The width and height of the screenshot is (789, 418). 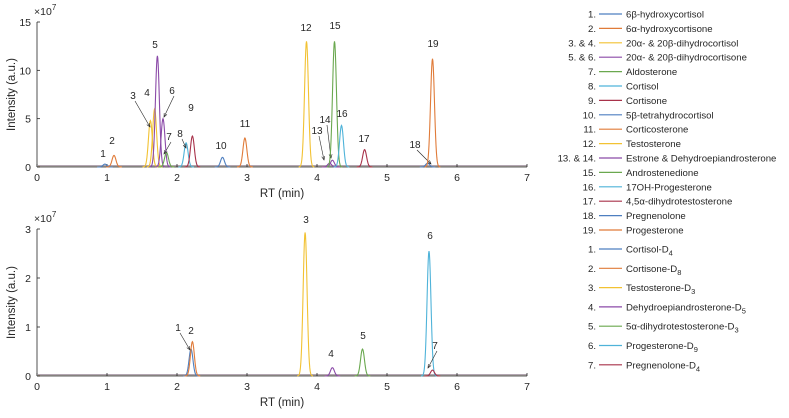 I want to click on legend-name: Progesterone-D9, so click(x=662, y=347).